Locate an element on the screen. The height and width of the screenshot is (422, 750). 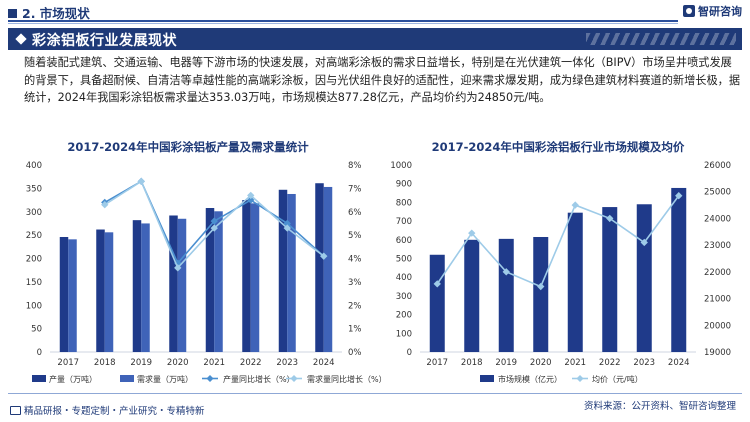
chart2-x-tick: 2019 is located at coordinates (506, 363).